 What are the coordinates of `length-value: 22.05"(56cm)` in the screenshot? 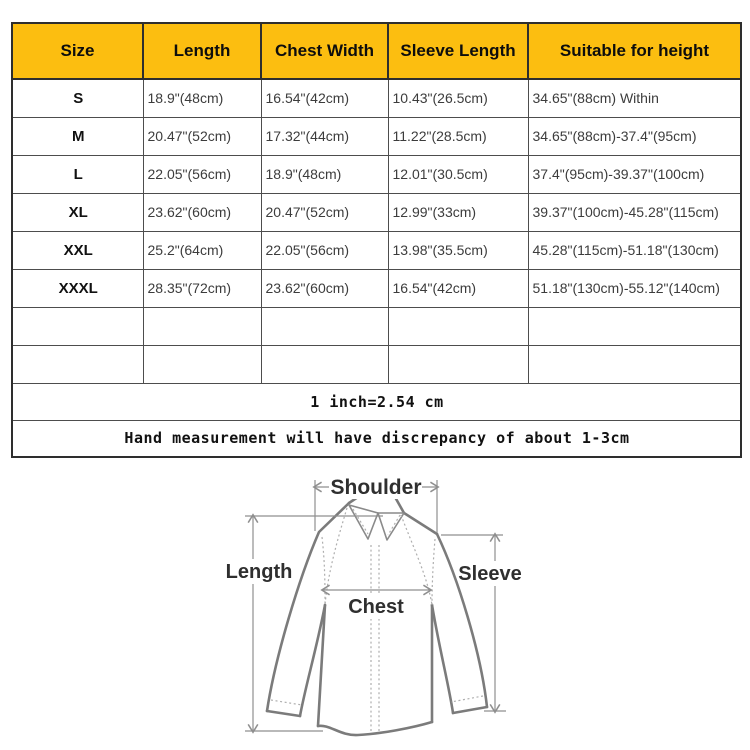 It's located at (202, 174).